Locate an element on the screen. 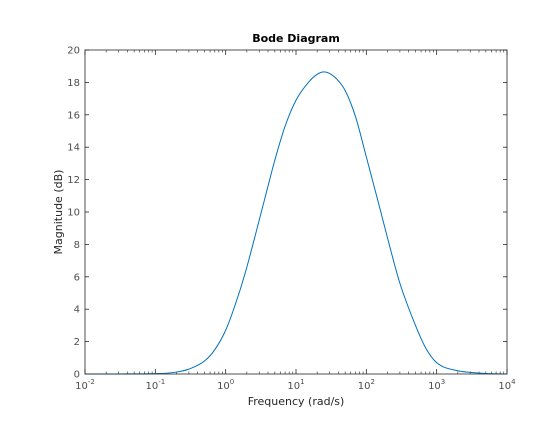  y-tick-label: 10 is located at coordinates (73, 213).